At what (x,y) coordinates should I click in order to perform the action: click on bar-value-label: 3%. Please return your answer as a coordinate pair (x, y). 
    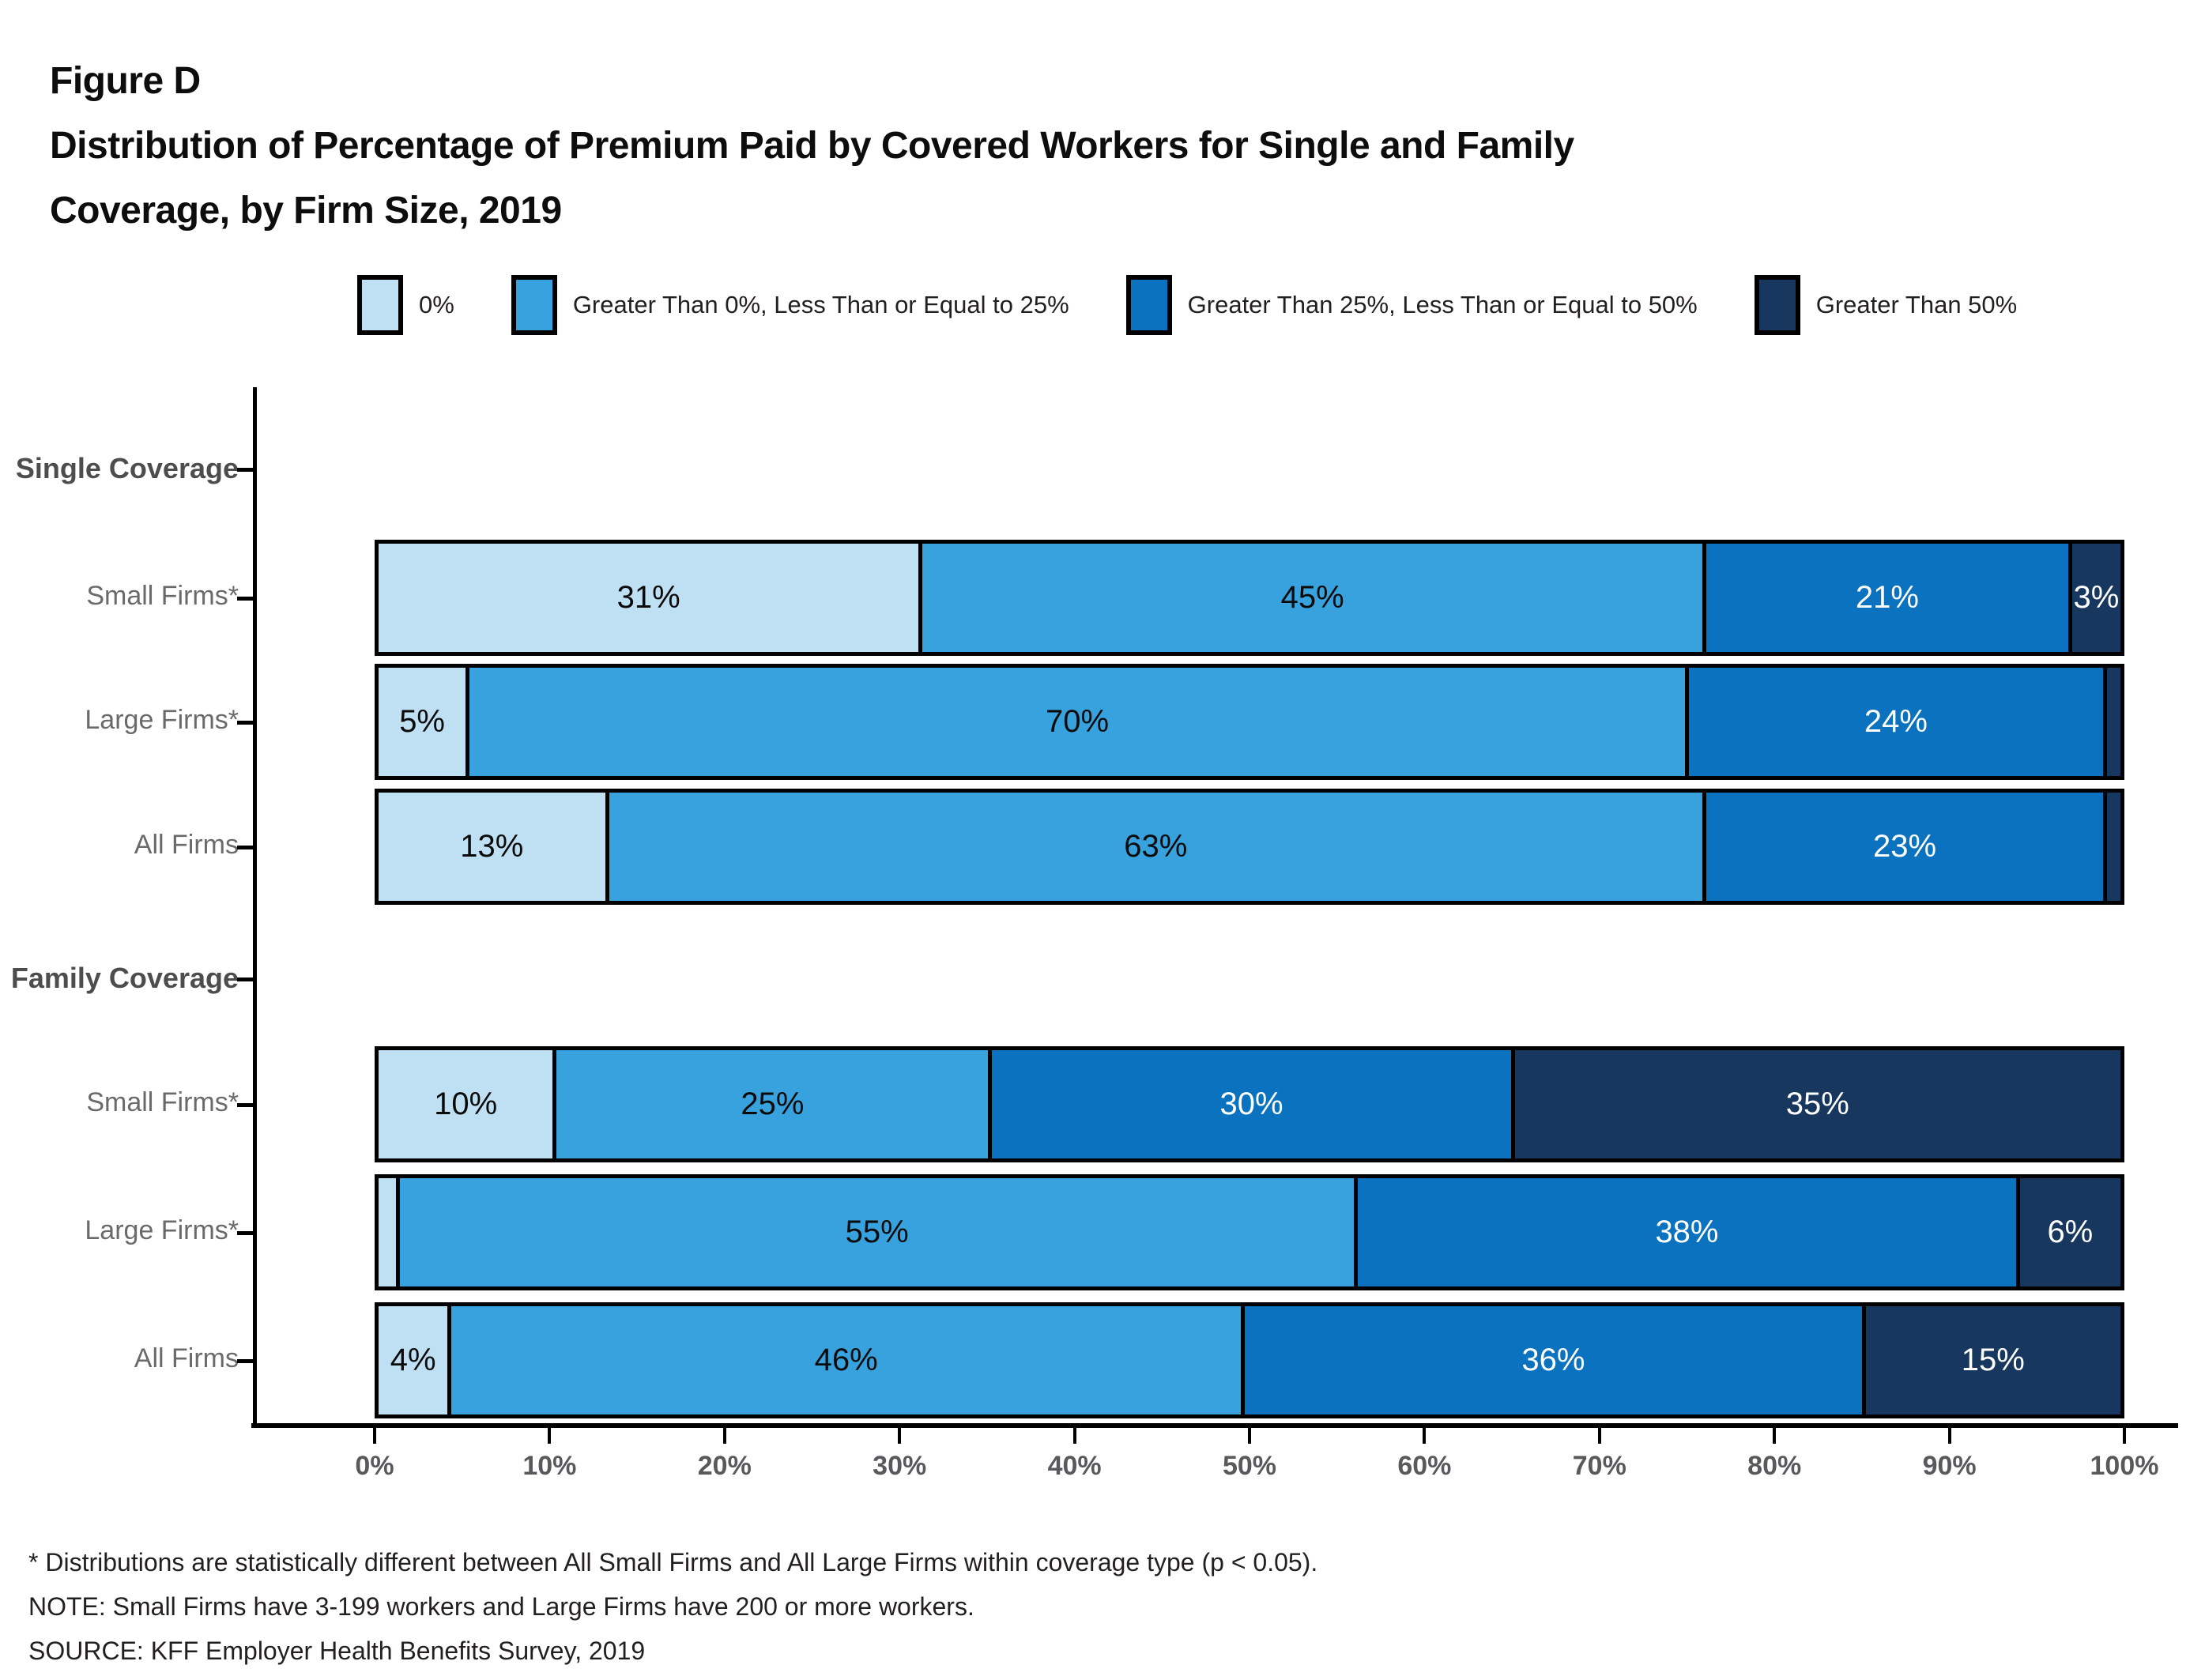
    Looking at the image, I should click on (2096, 597).